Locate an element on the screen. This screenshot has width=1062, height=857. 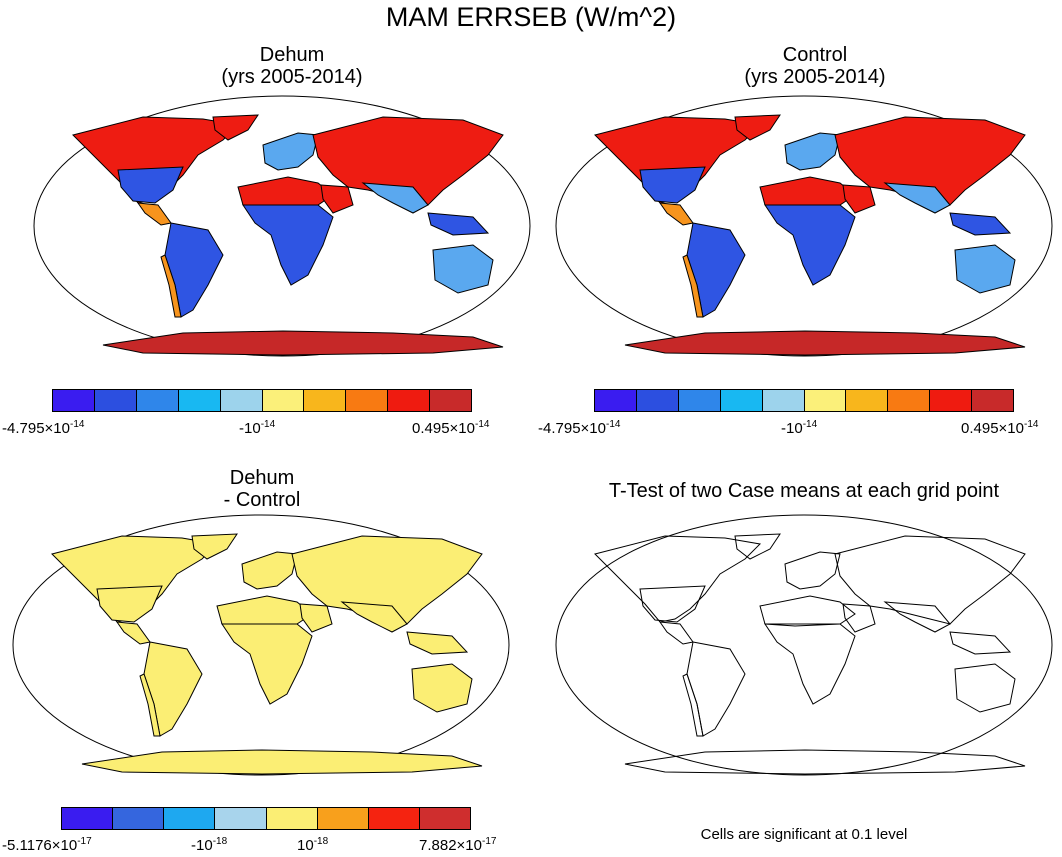
panel-title-diff: Dehum - Control is located at coordinates (262, 489).